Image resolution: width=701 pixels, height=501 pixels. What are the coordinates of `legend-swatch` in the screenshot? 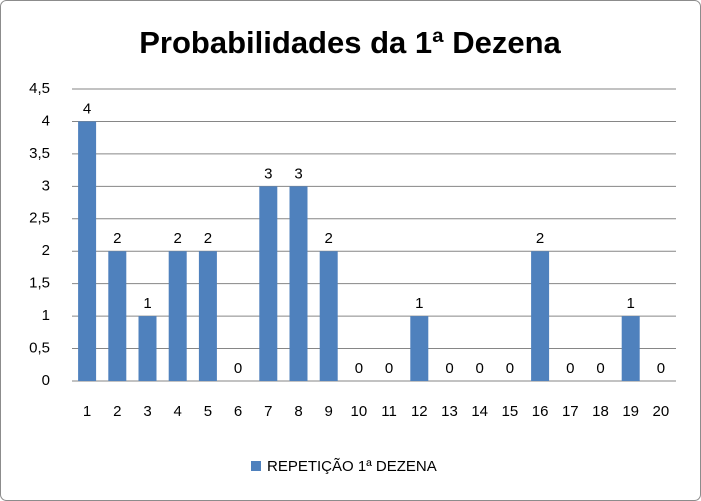 It's located at (256, 466).